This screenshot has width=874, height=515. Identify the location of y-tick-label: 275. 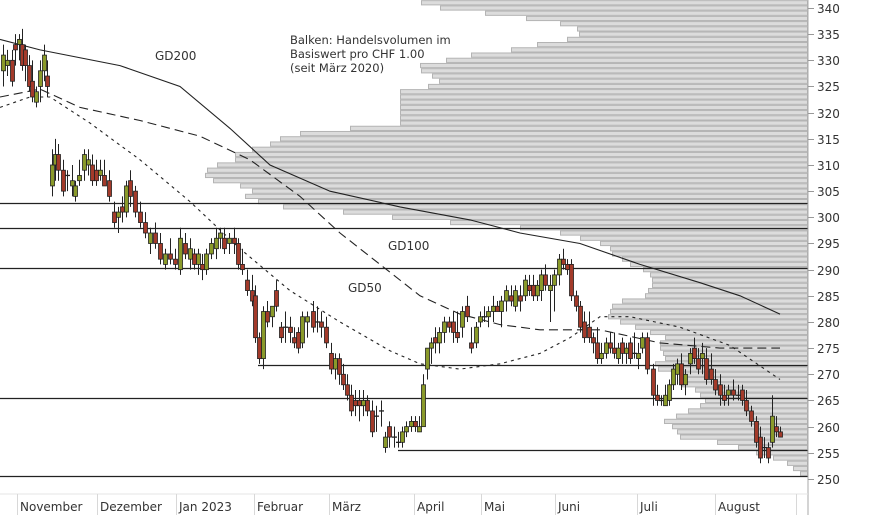
(828, 349).